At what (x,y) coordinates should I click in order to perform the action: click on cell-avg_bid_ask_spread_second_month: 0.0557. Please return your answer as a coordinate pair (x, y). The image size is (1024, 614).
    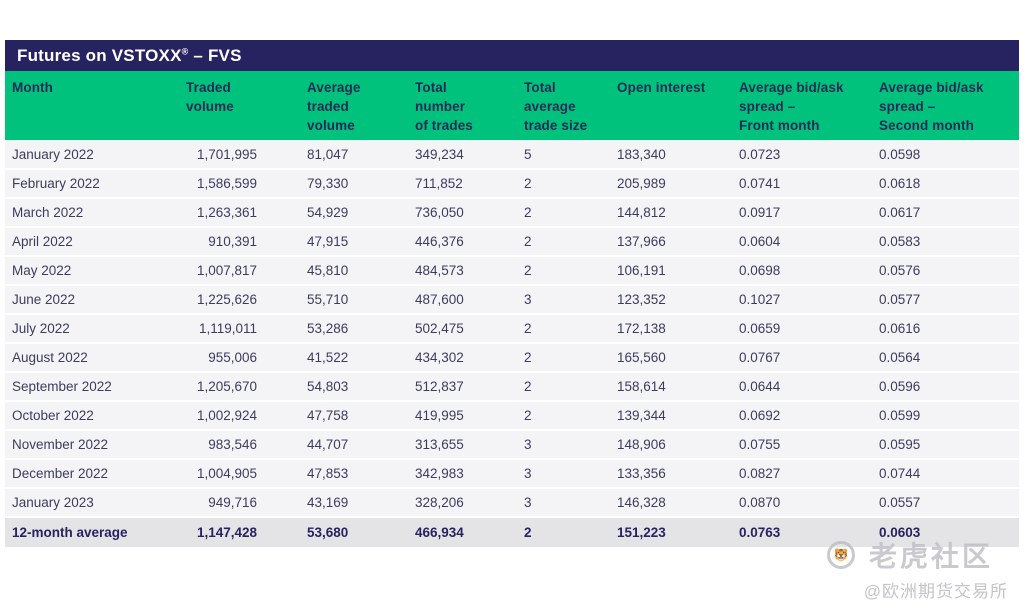
    Looking at the image, I should click on (946, 503).